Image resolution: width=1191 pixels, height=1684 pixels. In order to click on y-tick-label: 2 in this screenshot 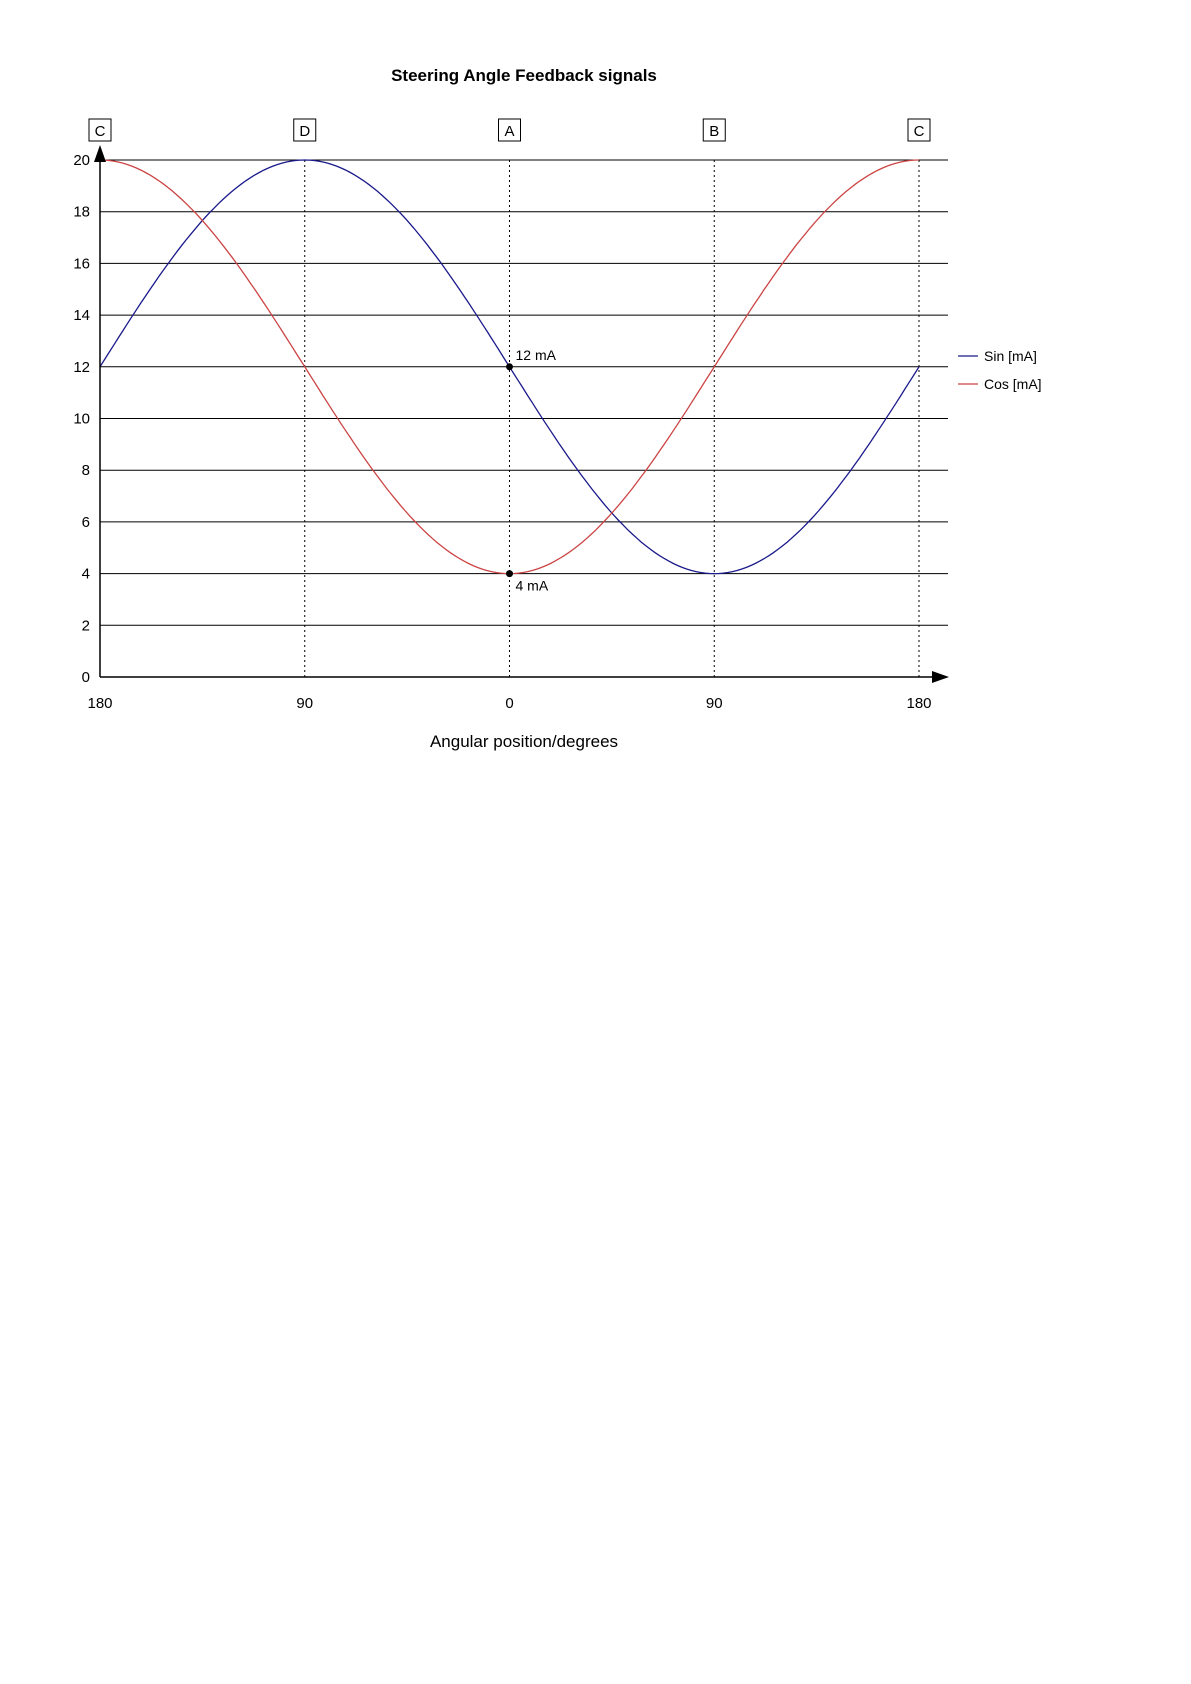, I will do `click(86, 625)`.